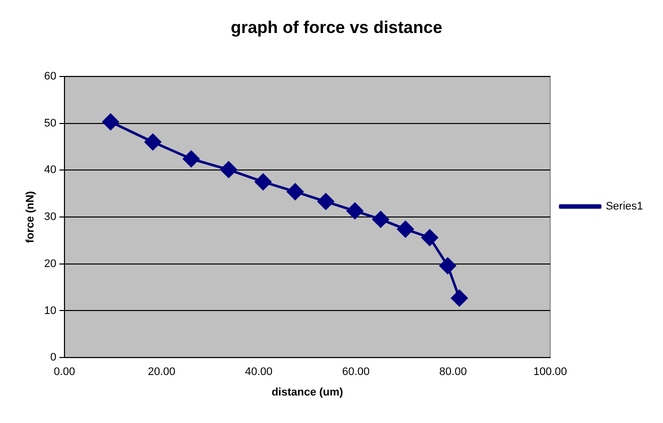 This screenshot has height=423, width=663. What do you see at coordinates (65, 372) in the screenshot?
I see `x-tick-label: 0.00` at bounding box center [65, 372].